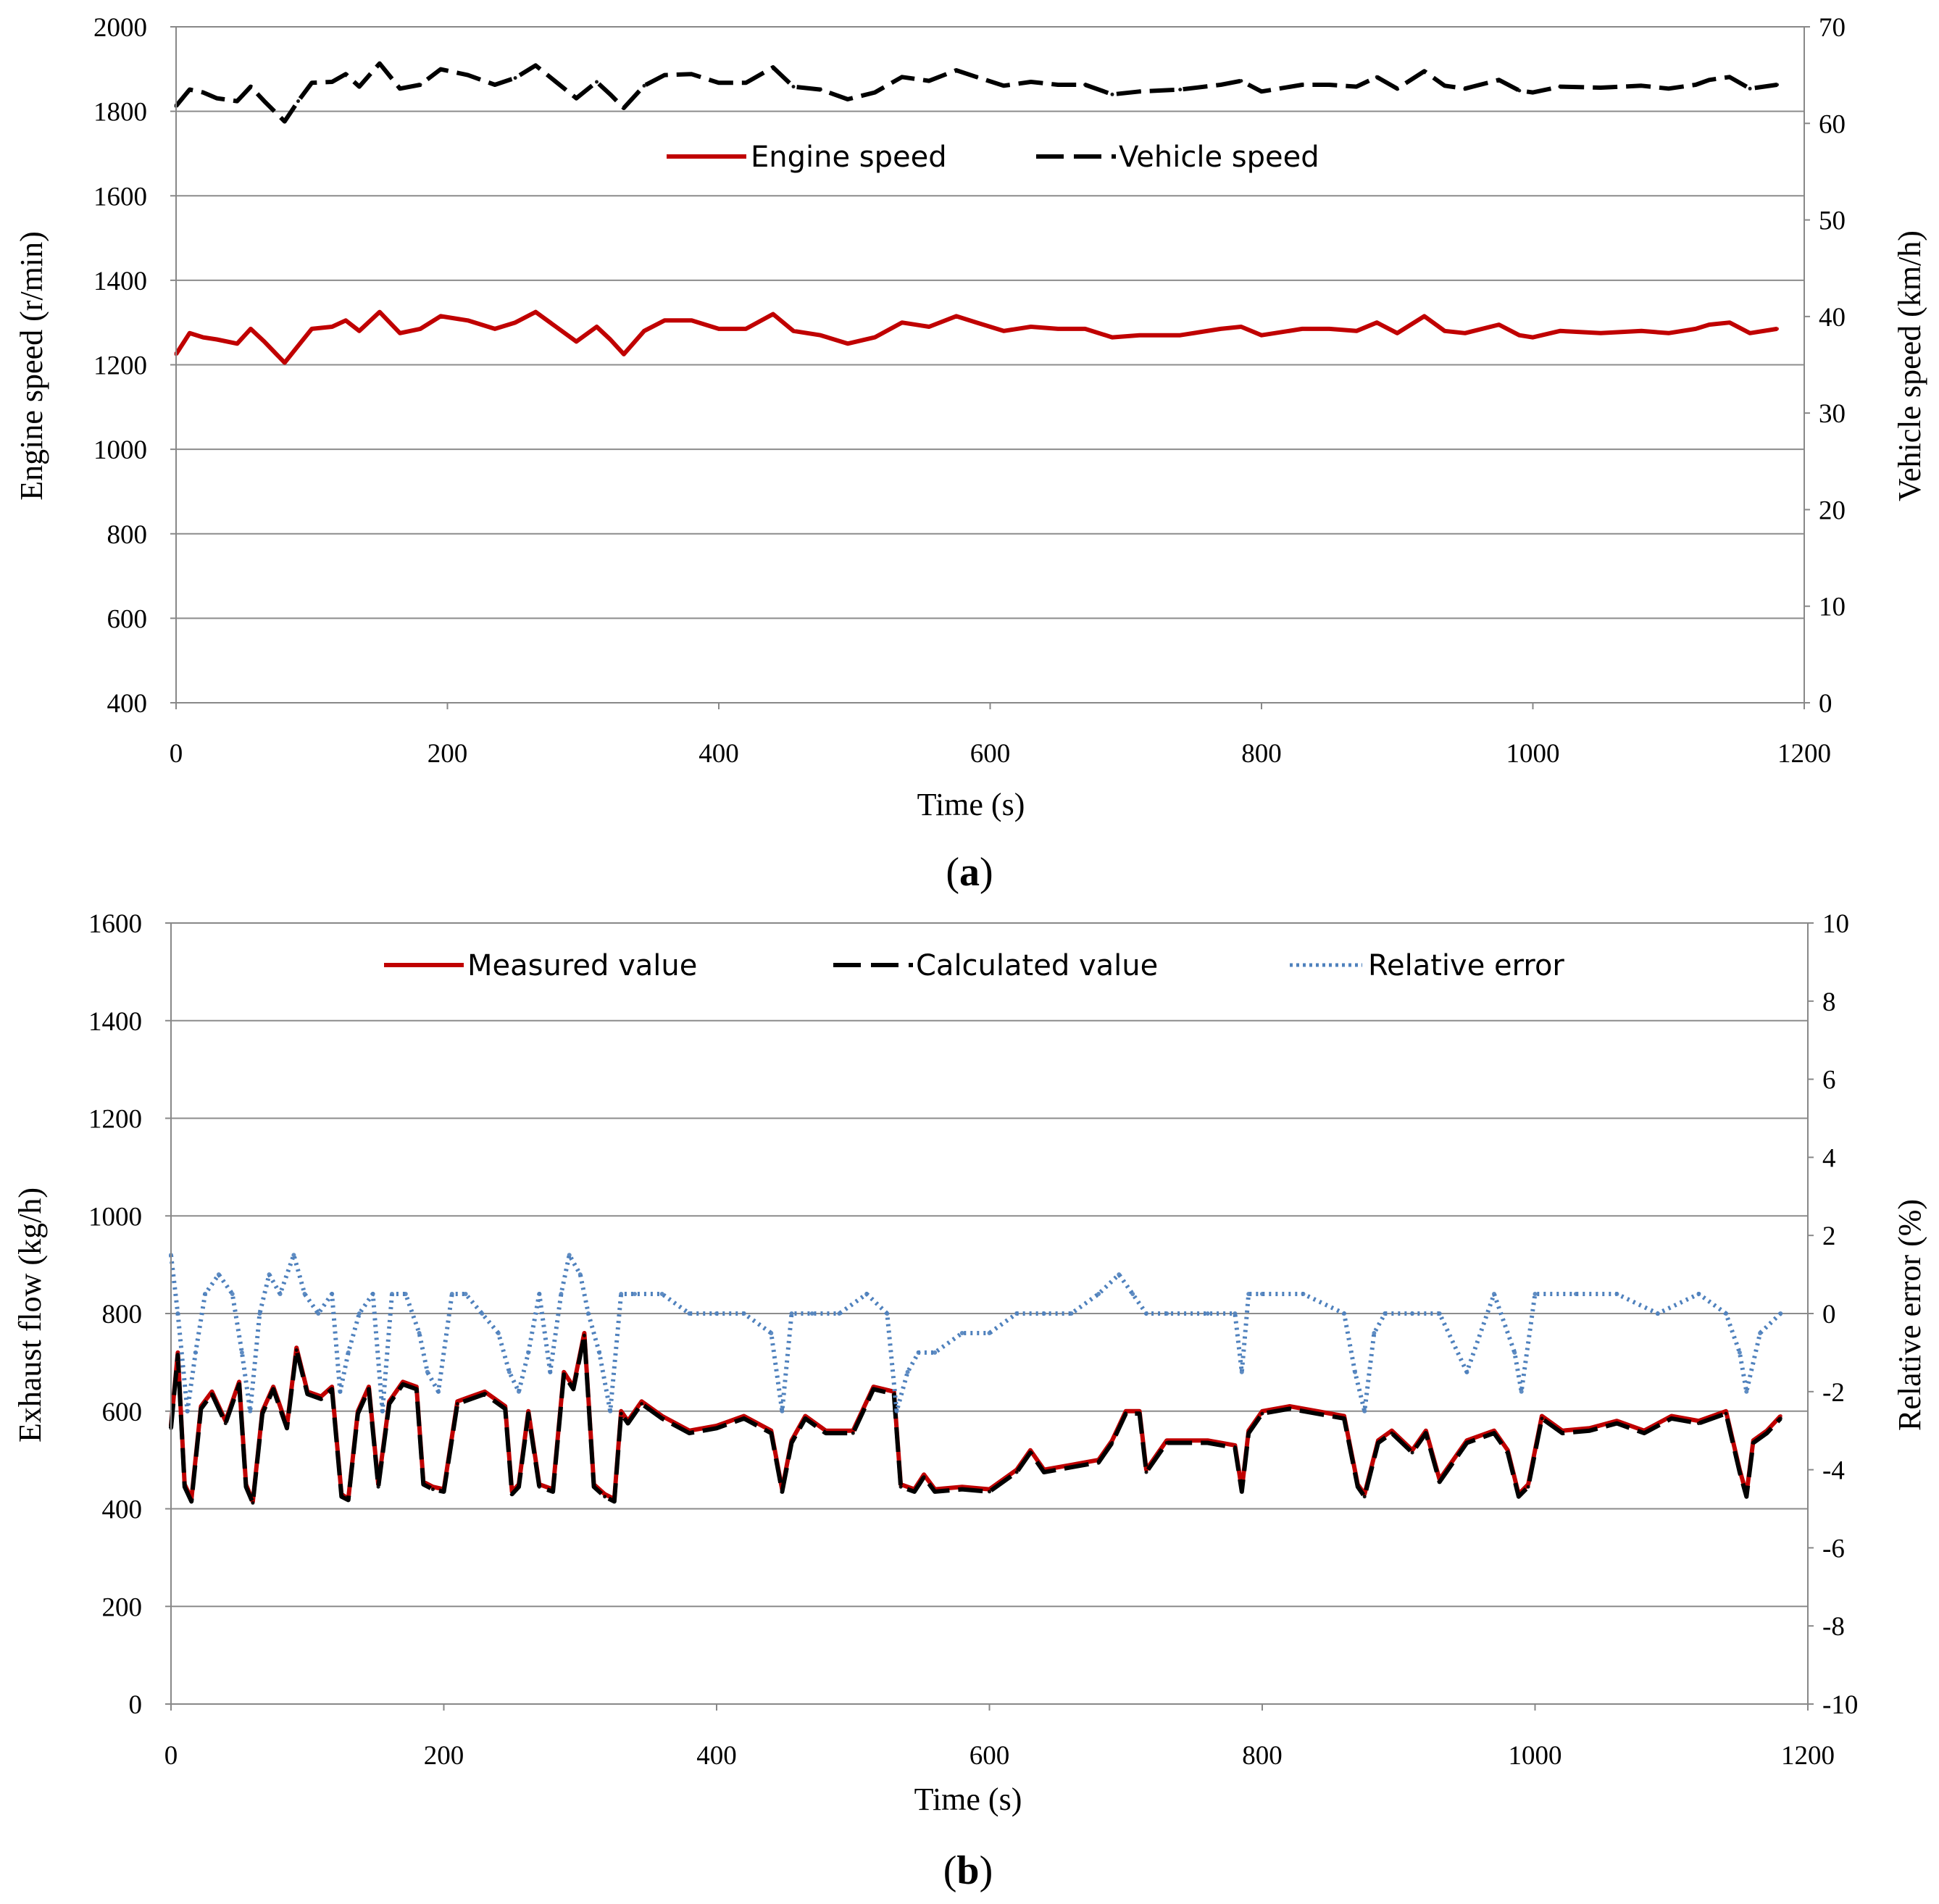 The image size is (1939, 1904). Describe the element at coordinates (115, 1120) in the screenshot. I see `left-axis-tick-label: 1200` at that location.